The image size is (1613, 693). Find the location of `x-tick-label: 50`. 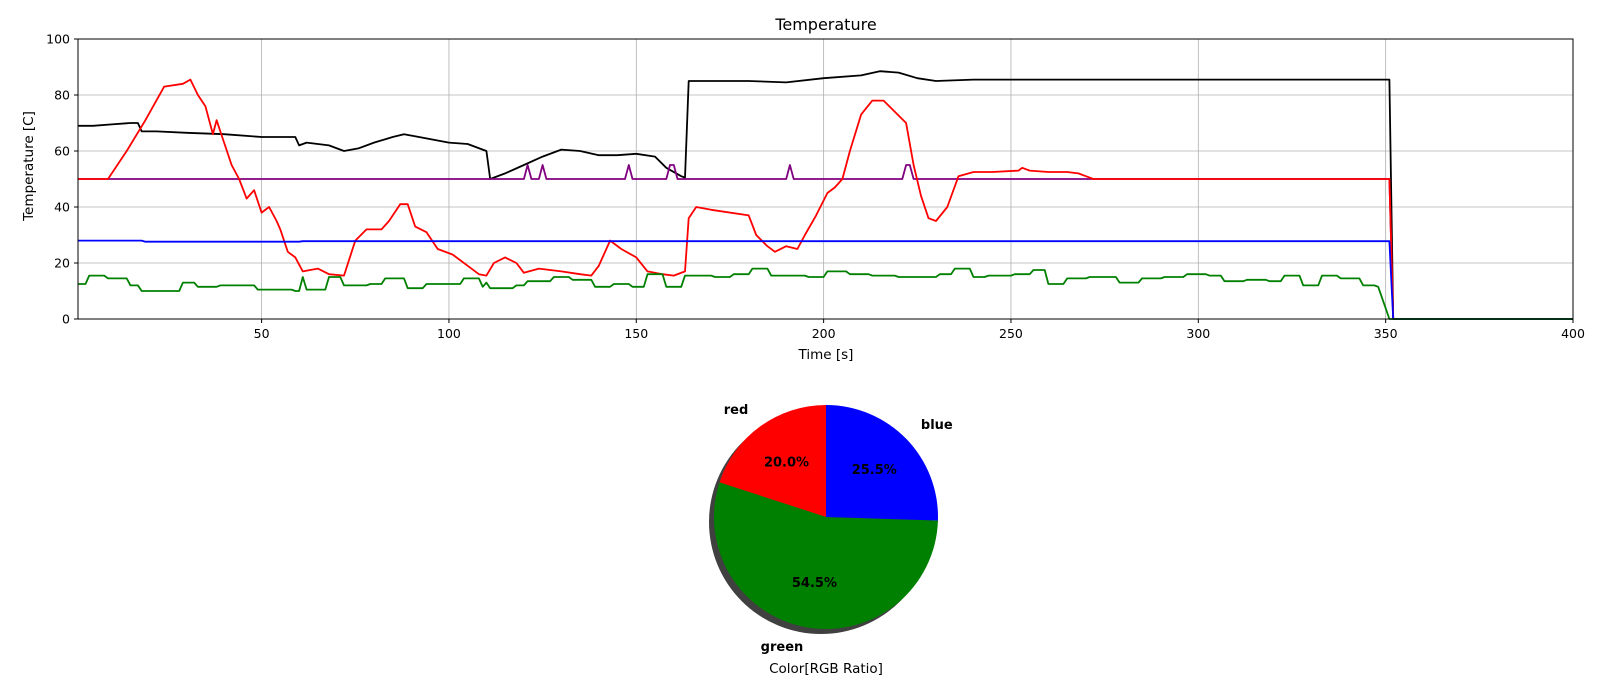

x-tick-label: 50 is located at coordinates (262, 333).